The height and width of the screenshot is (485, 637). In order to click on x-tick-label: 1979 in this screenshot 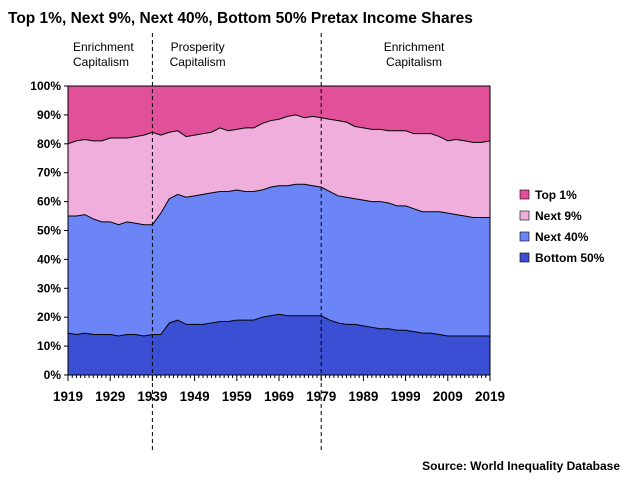, I will do `click(321, 396)`.